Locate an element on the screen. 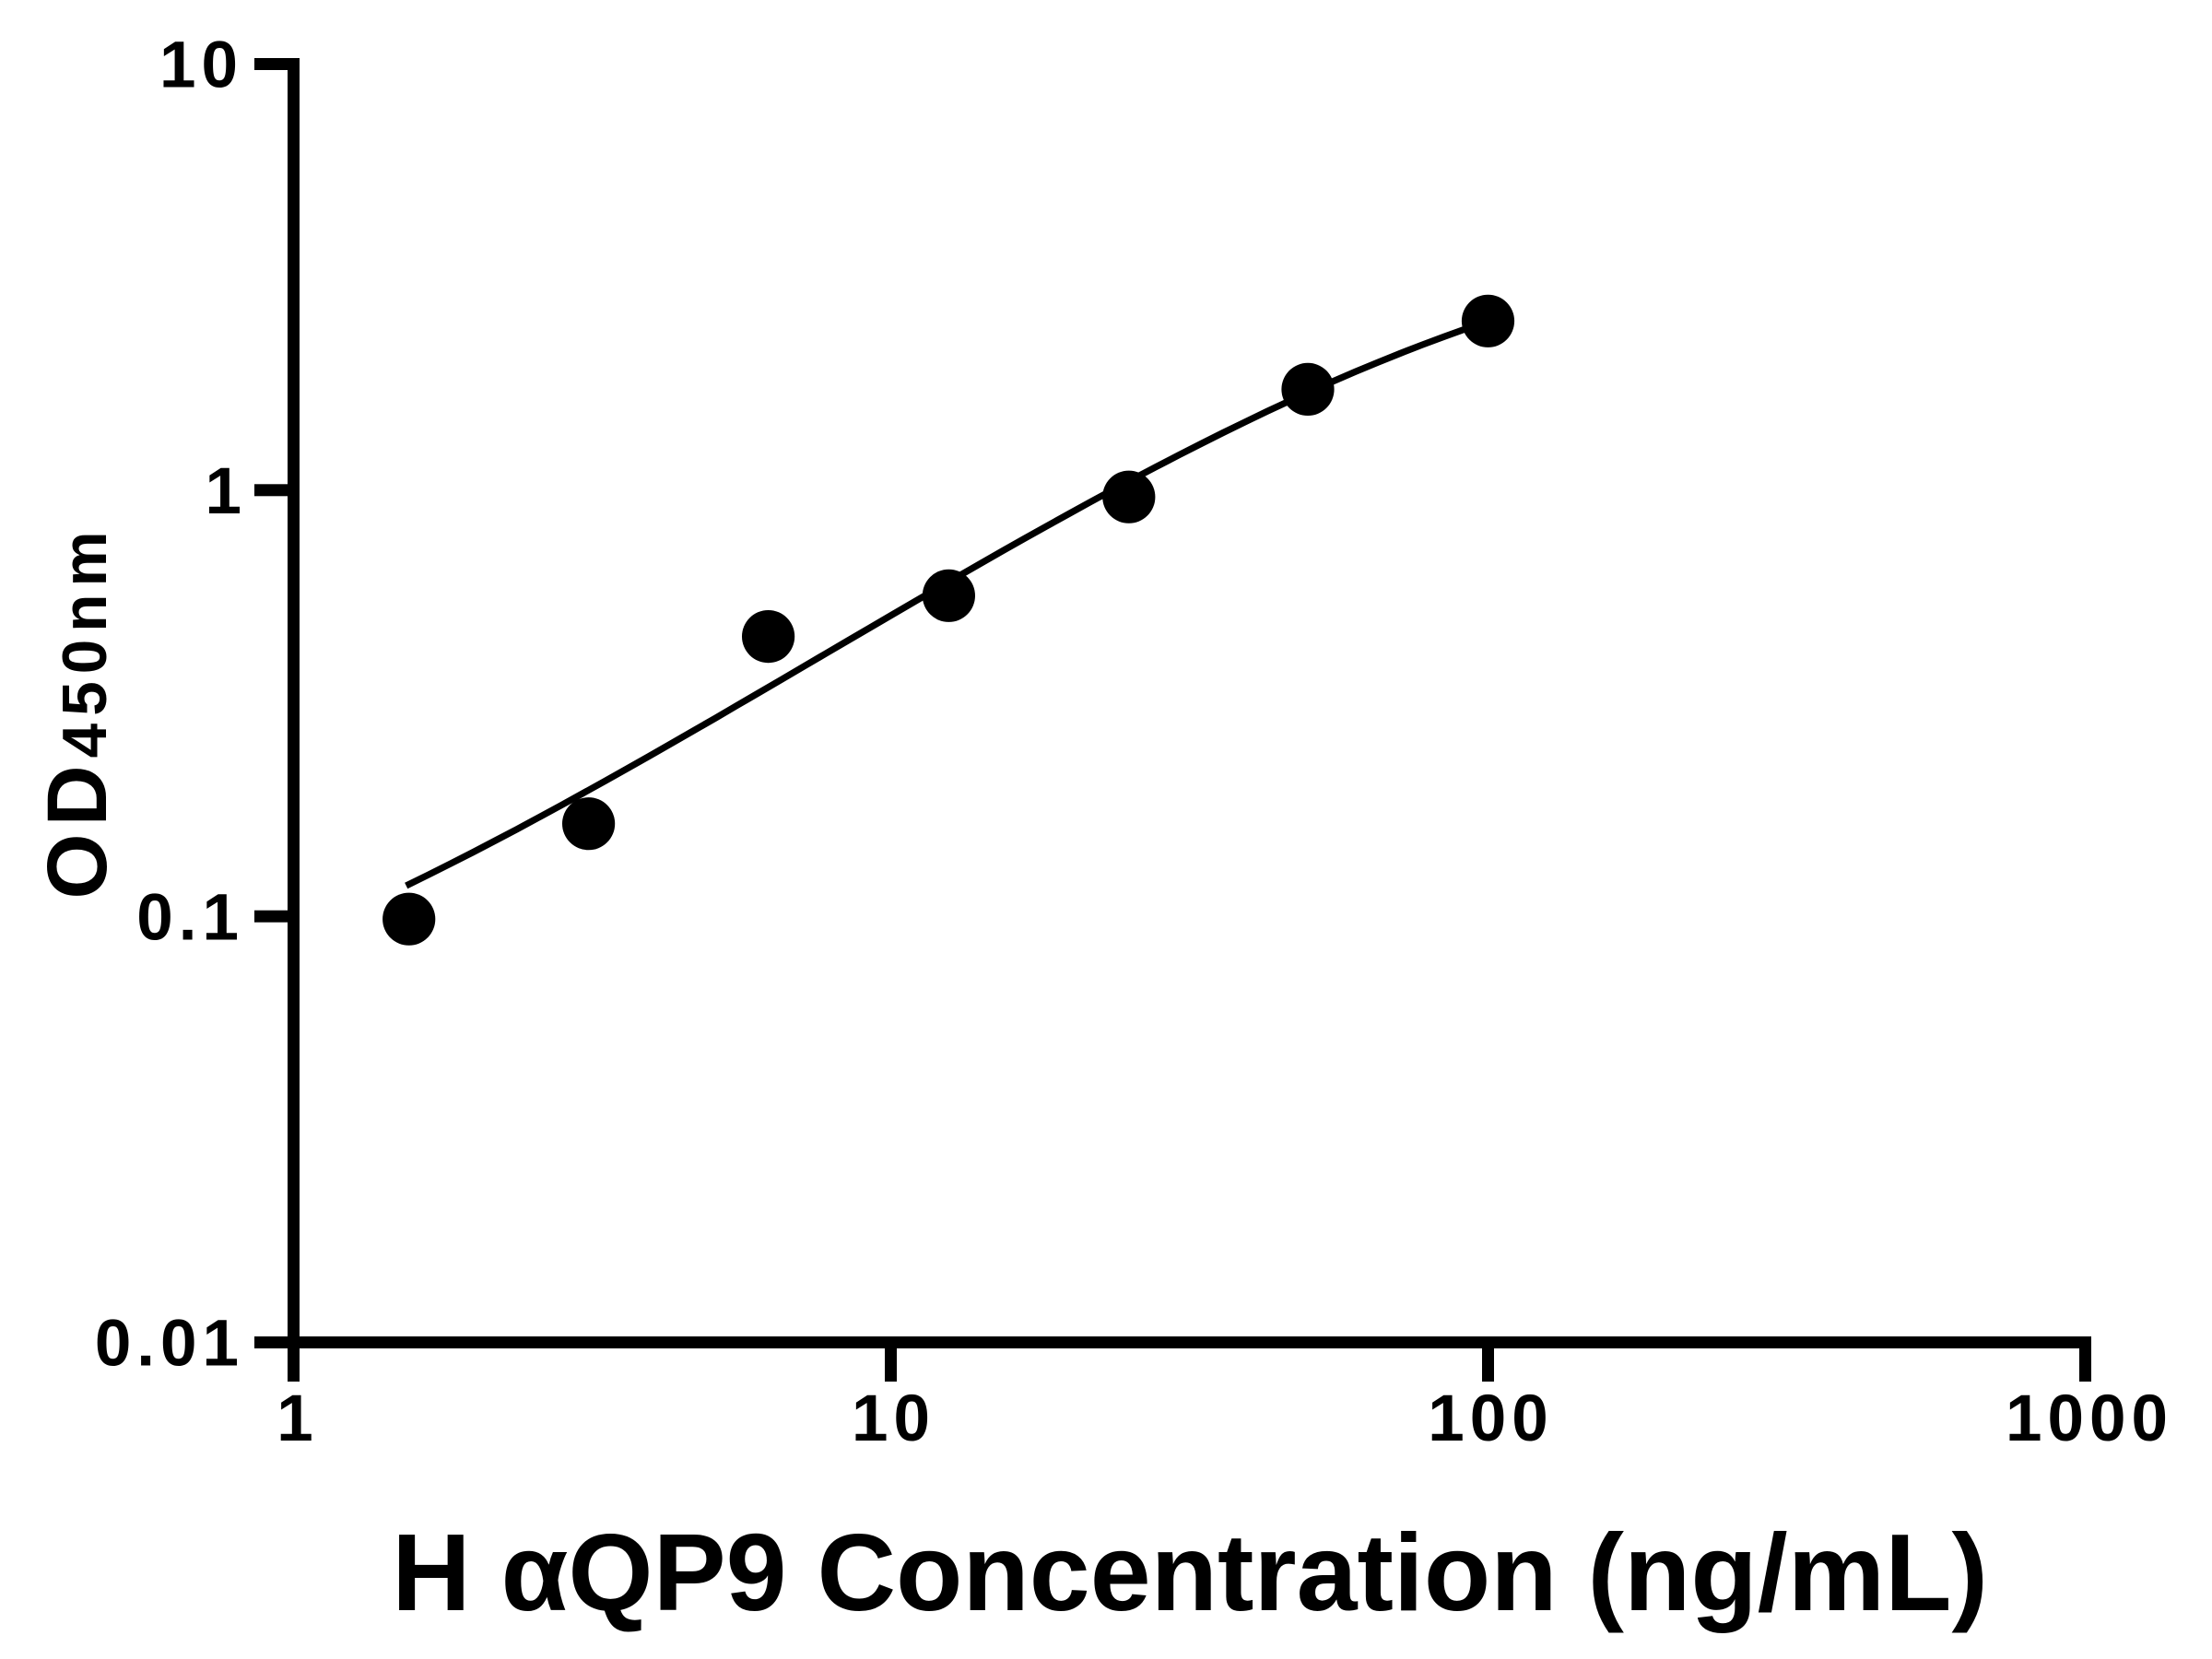 This screenshot has height=1659, width=2212. svg-text: 1000 is located at coordinates (2089, 1418).